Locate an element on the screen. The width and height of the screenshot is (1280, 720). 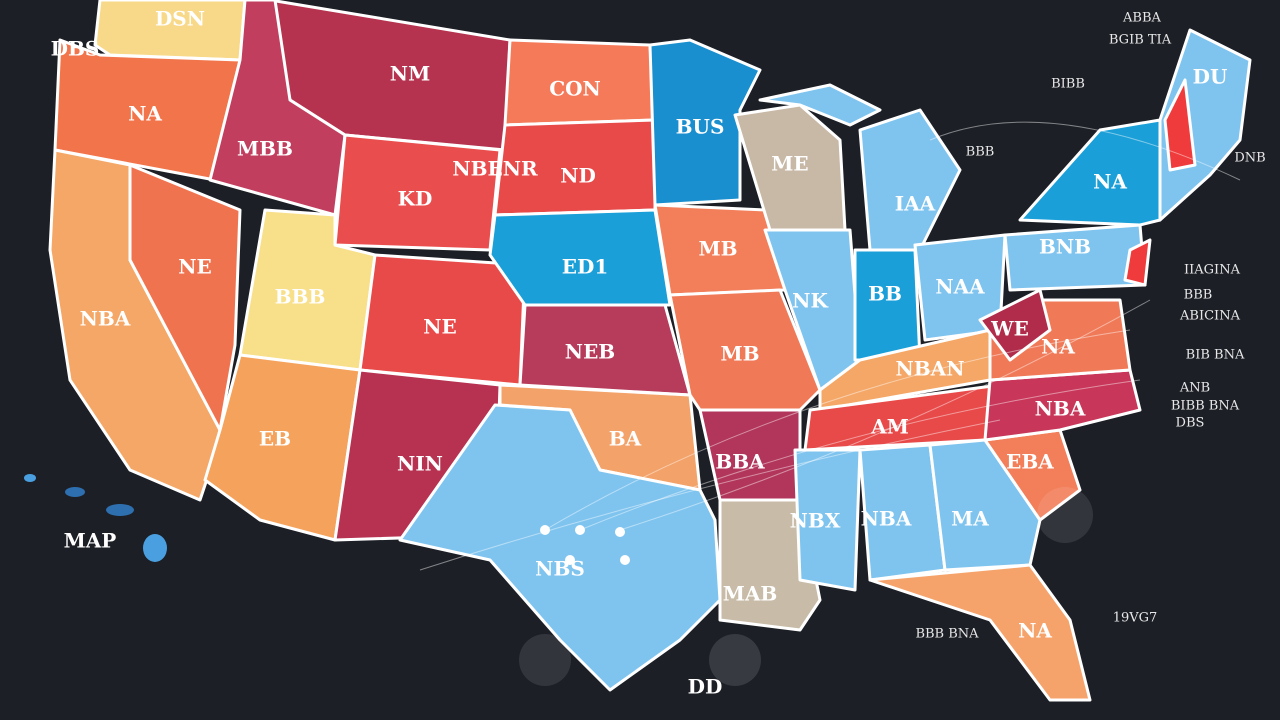
state-label: EBA is located at coordinates (1030, 462).